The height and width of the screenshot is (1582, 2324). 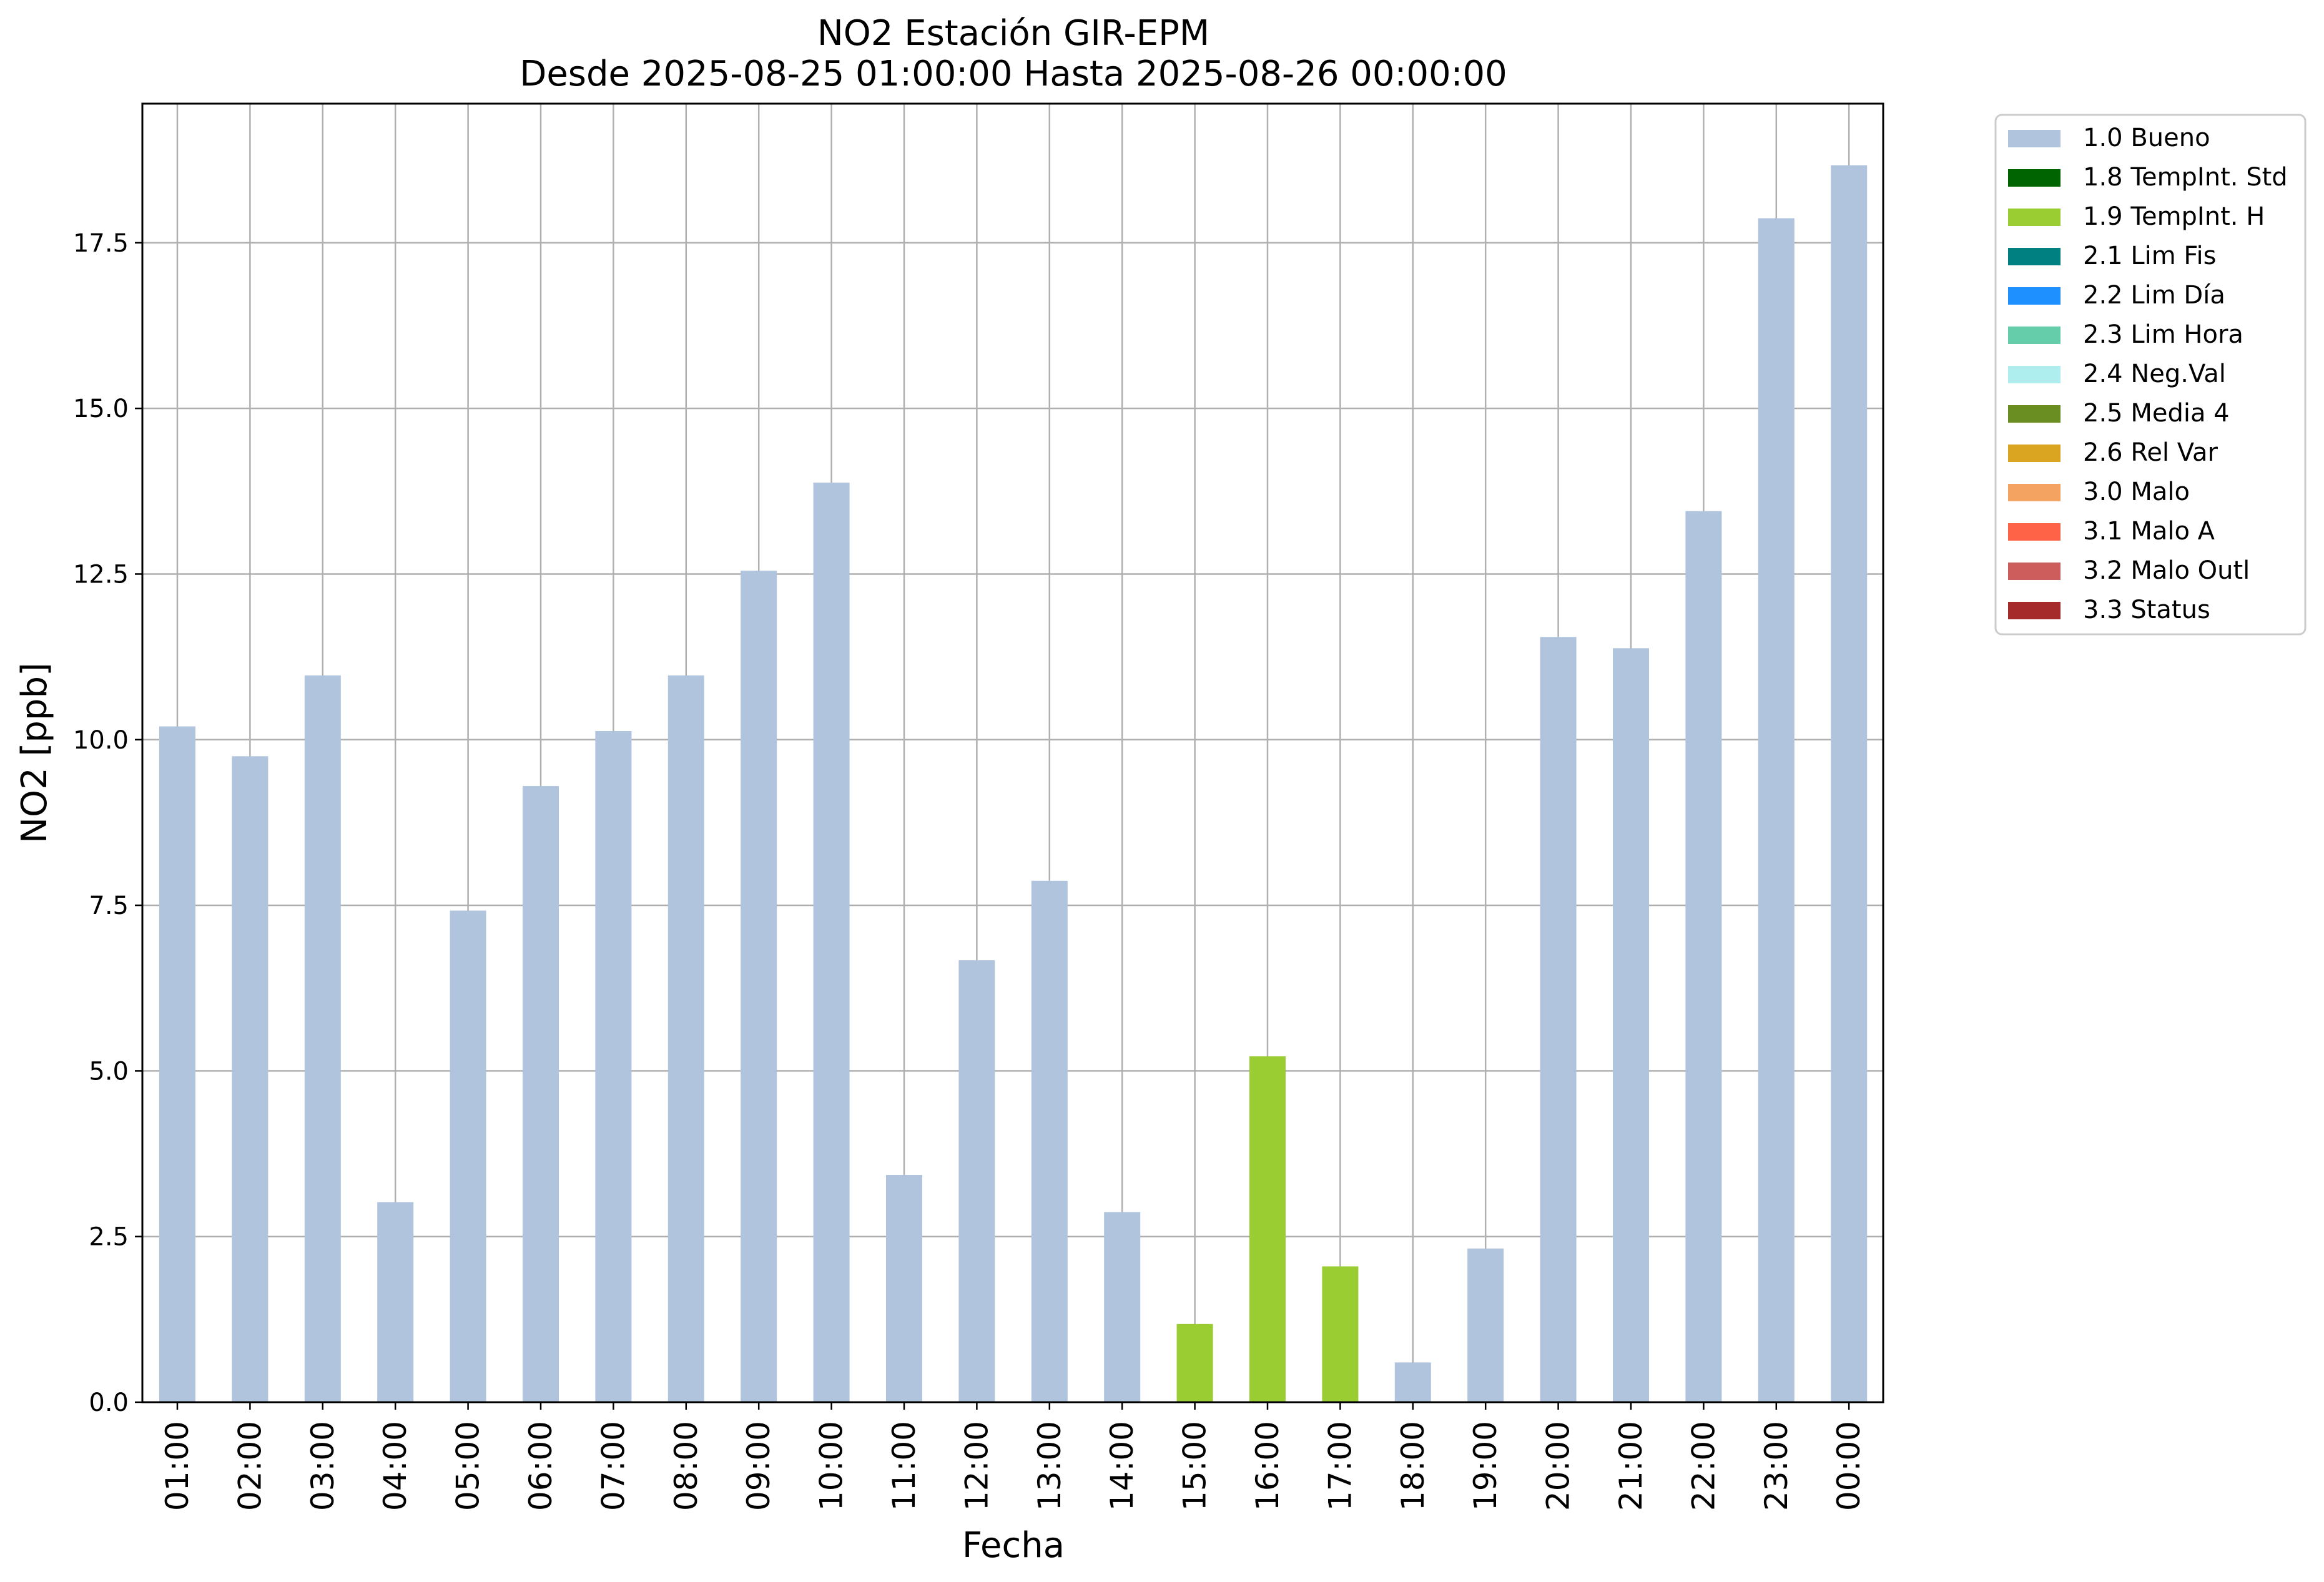 I want to click on legend-label: 3.0 Malo, so click(x=2136, y=492).